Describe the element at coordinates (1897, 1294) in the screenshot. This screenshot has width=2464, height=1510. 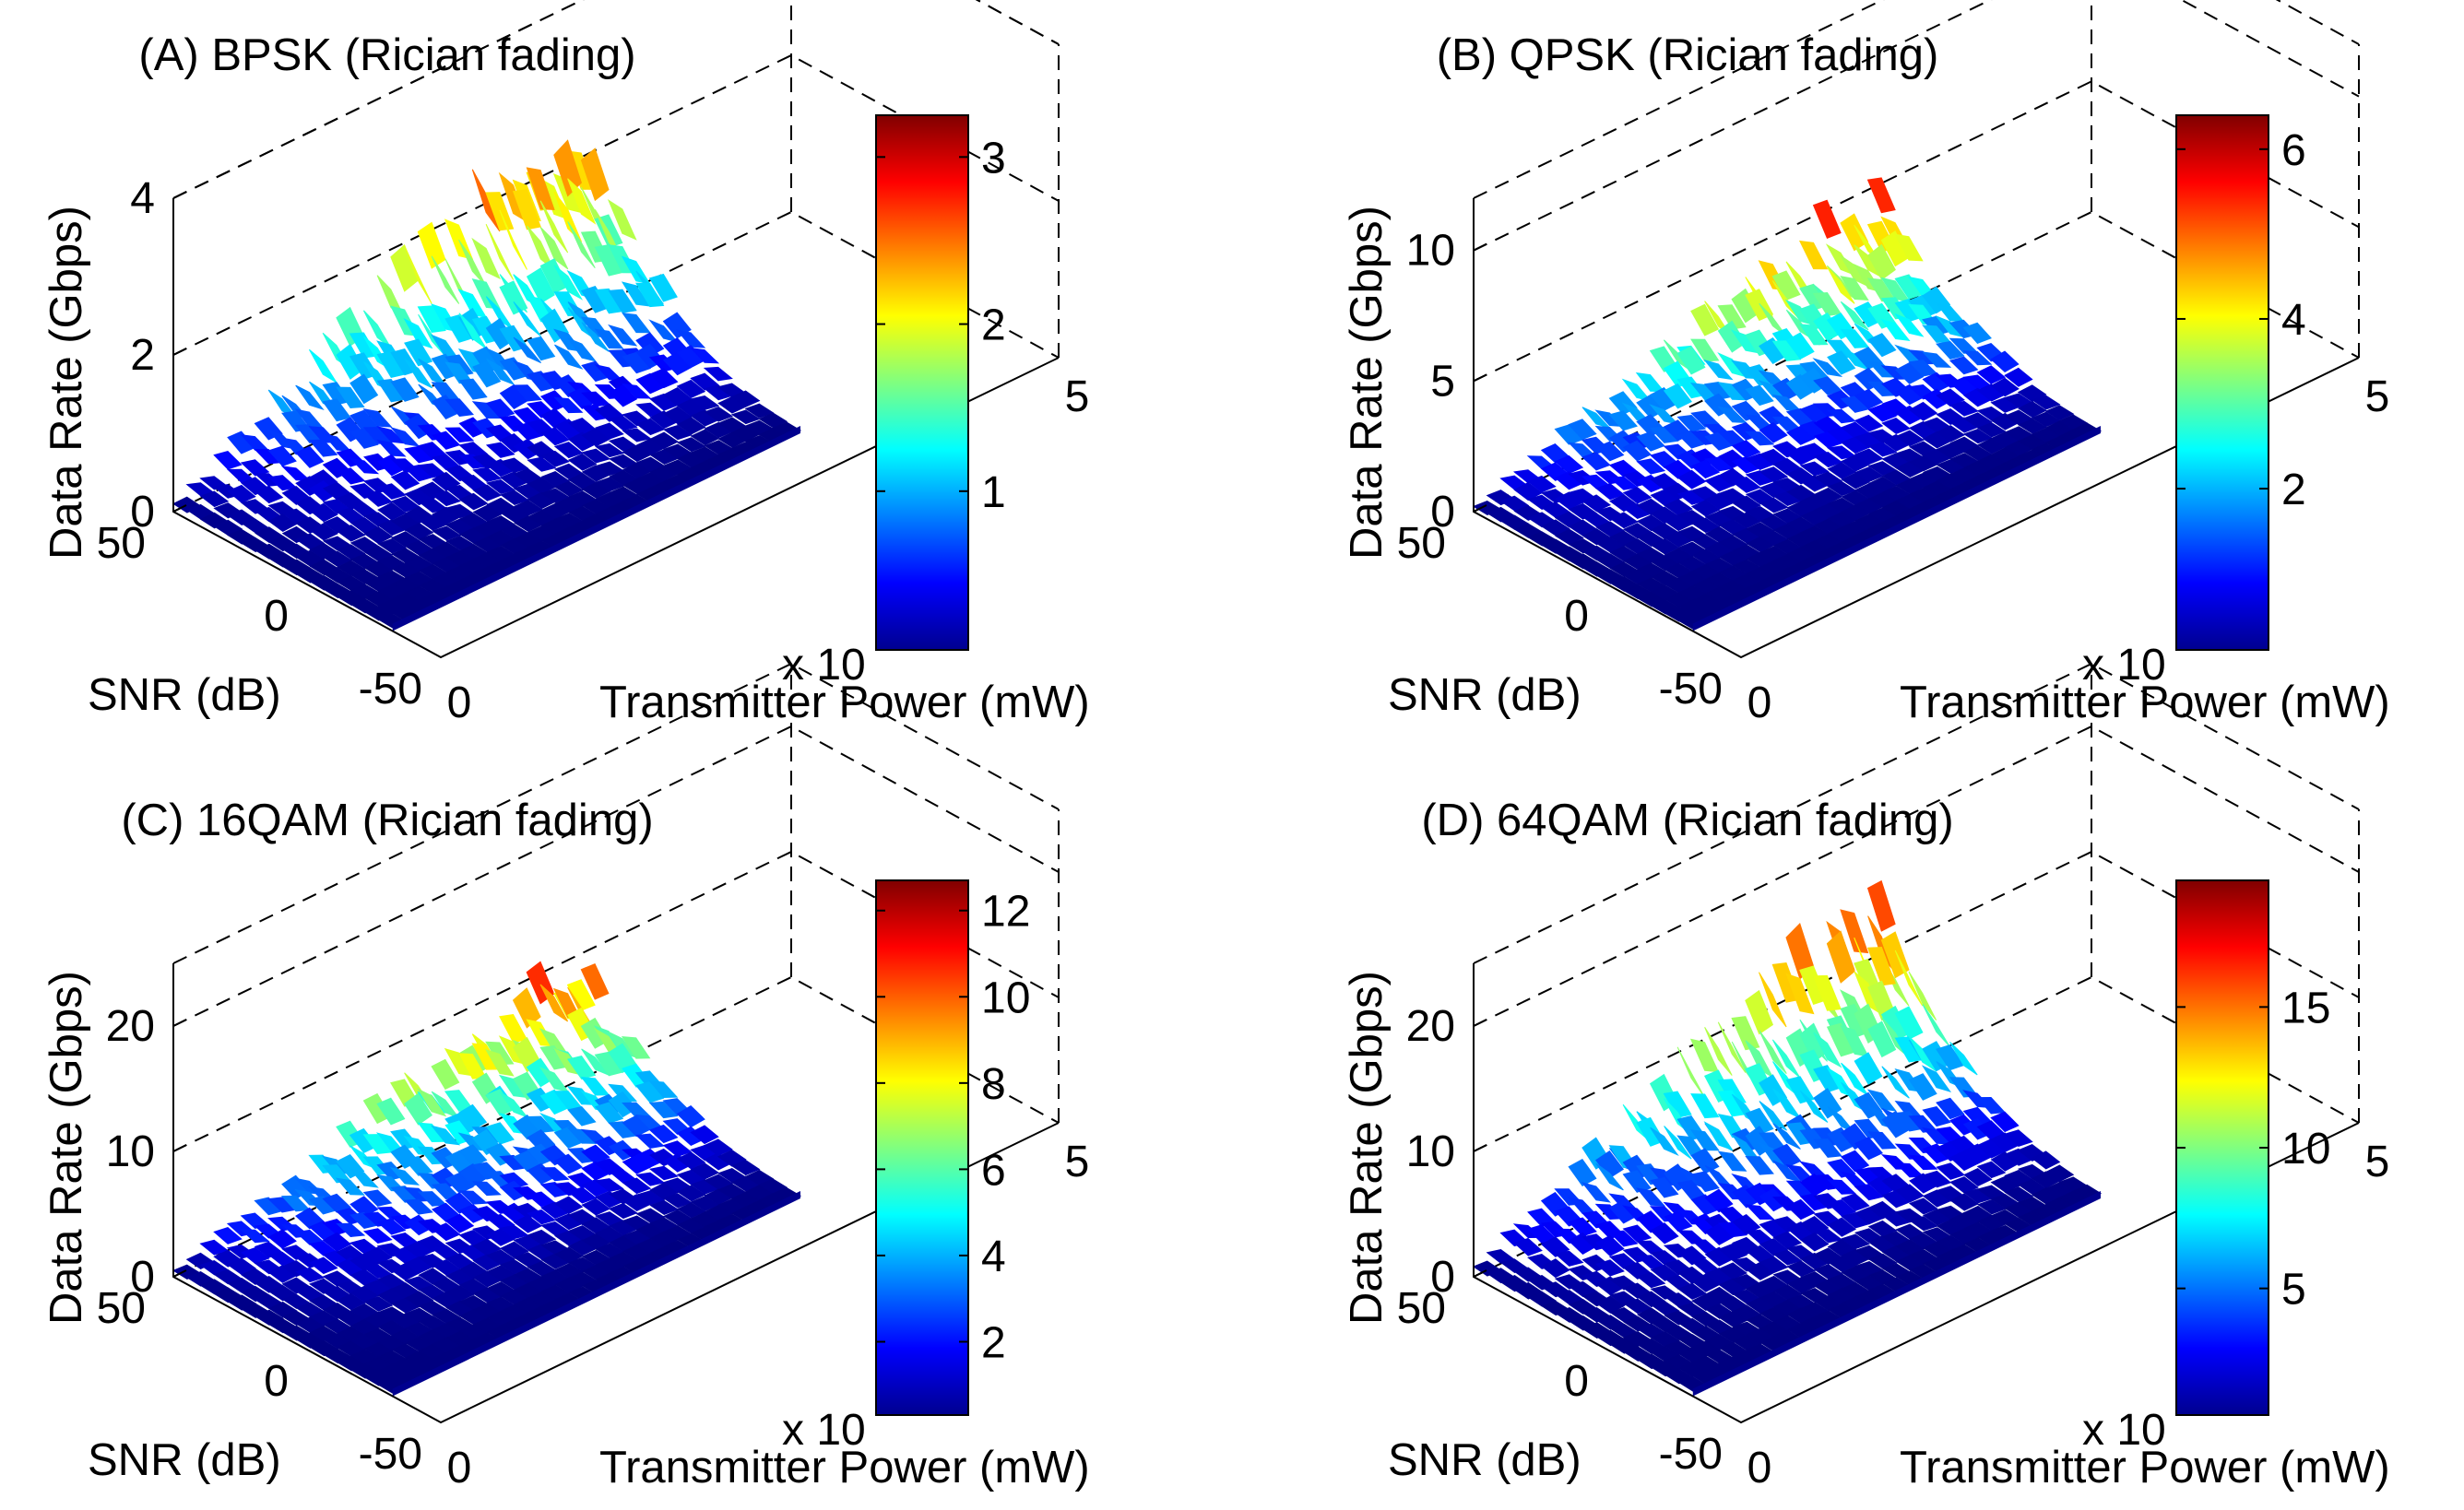
I see `surface-front-edge` at that location.